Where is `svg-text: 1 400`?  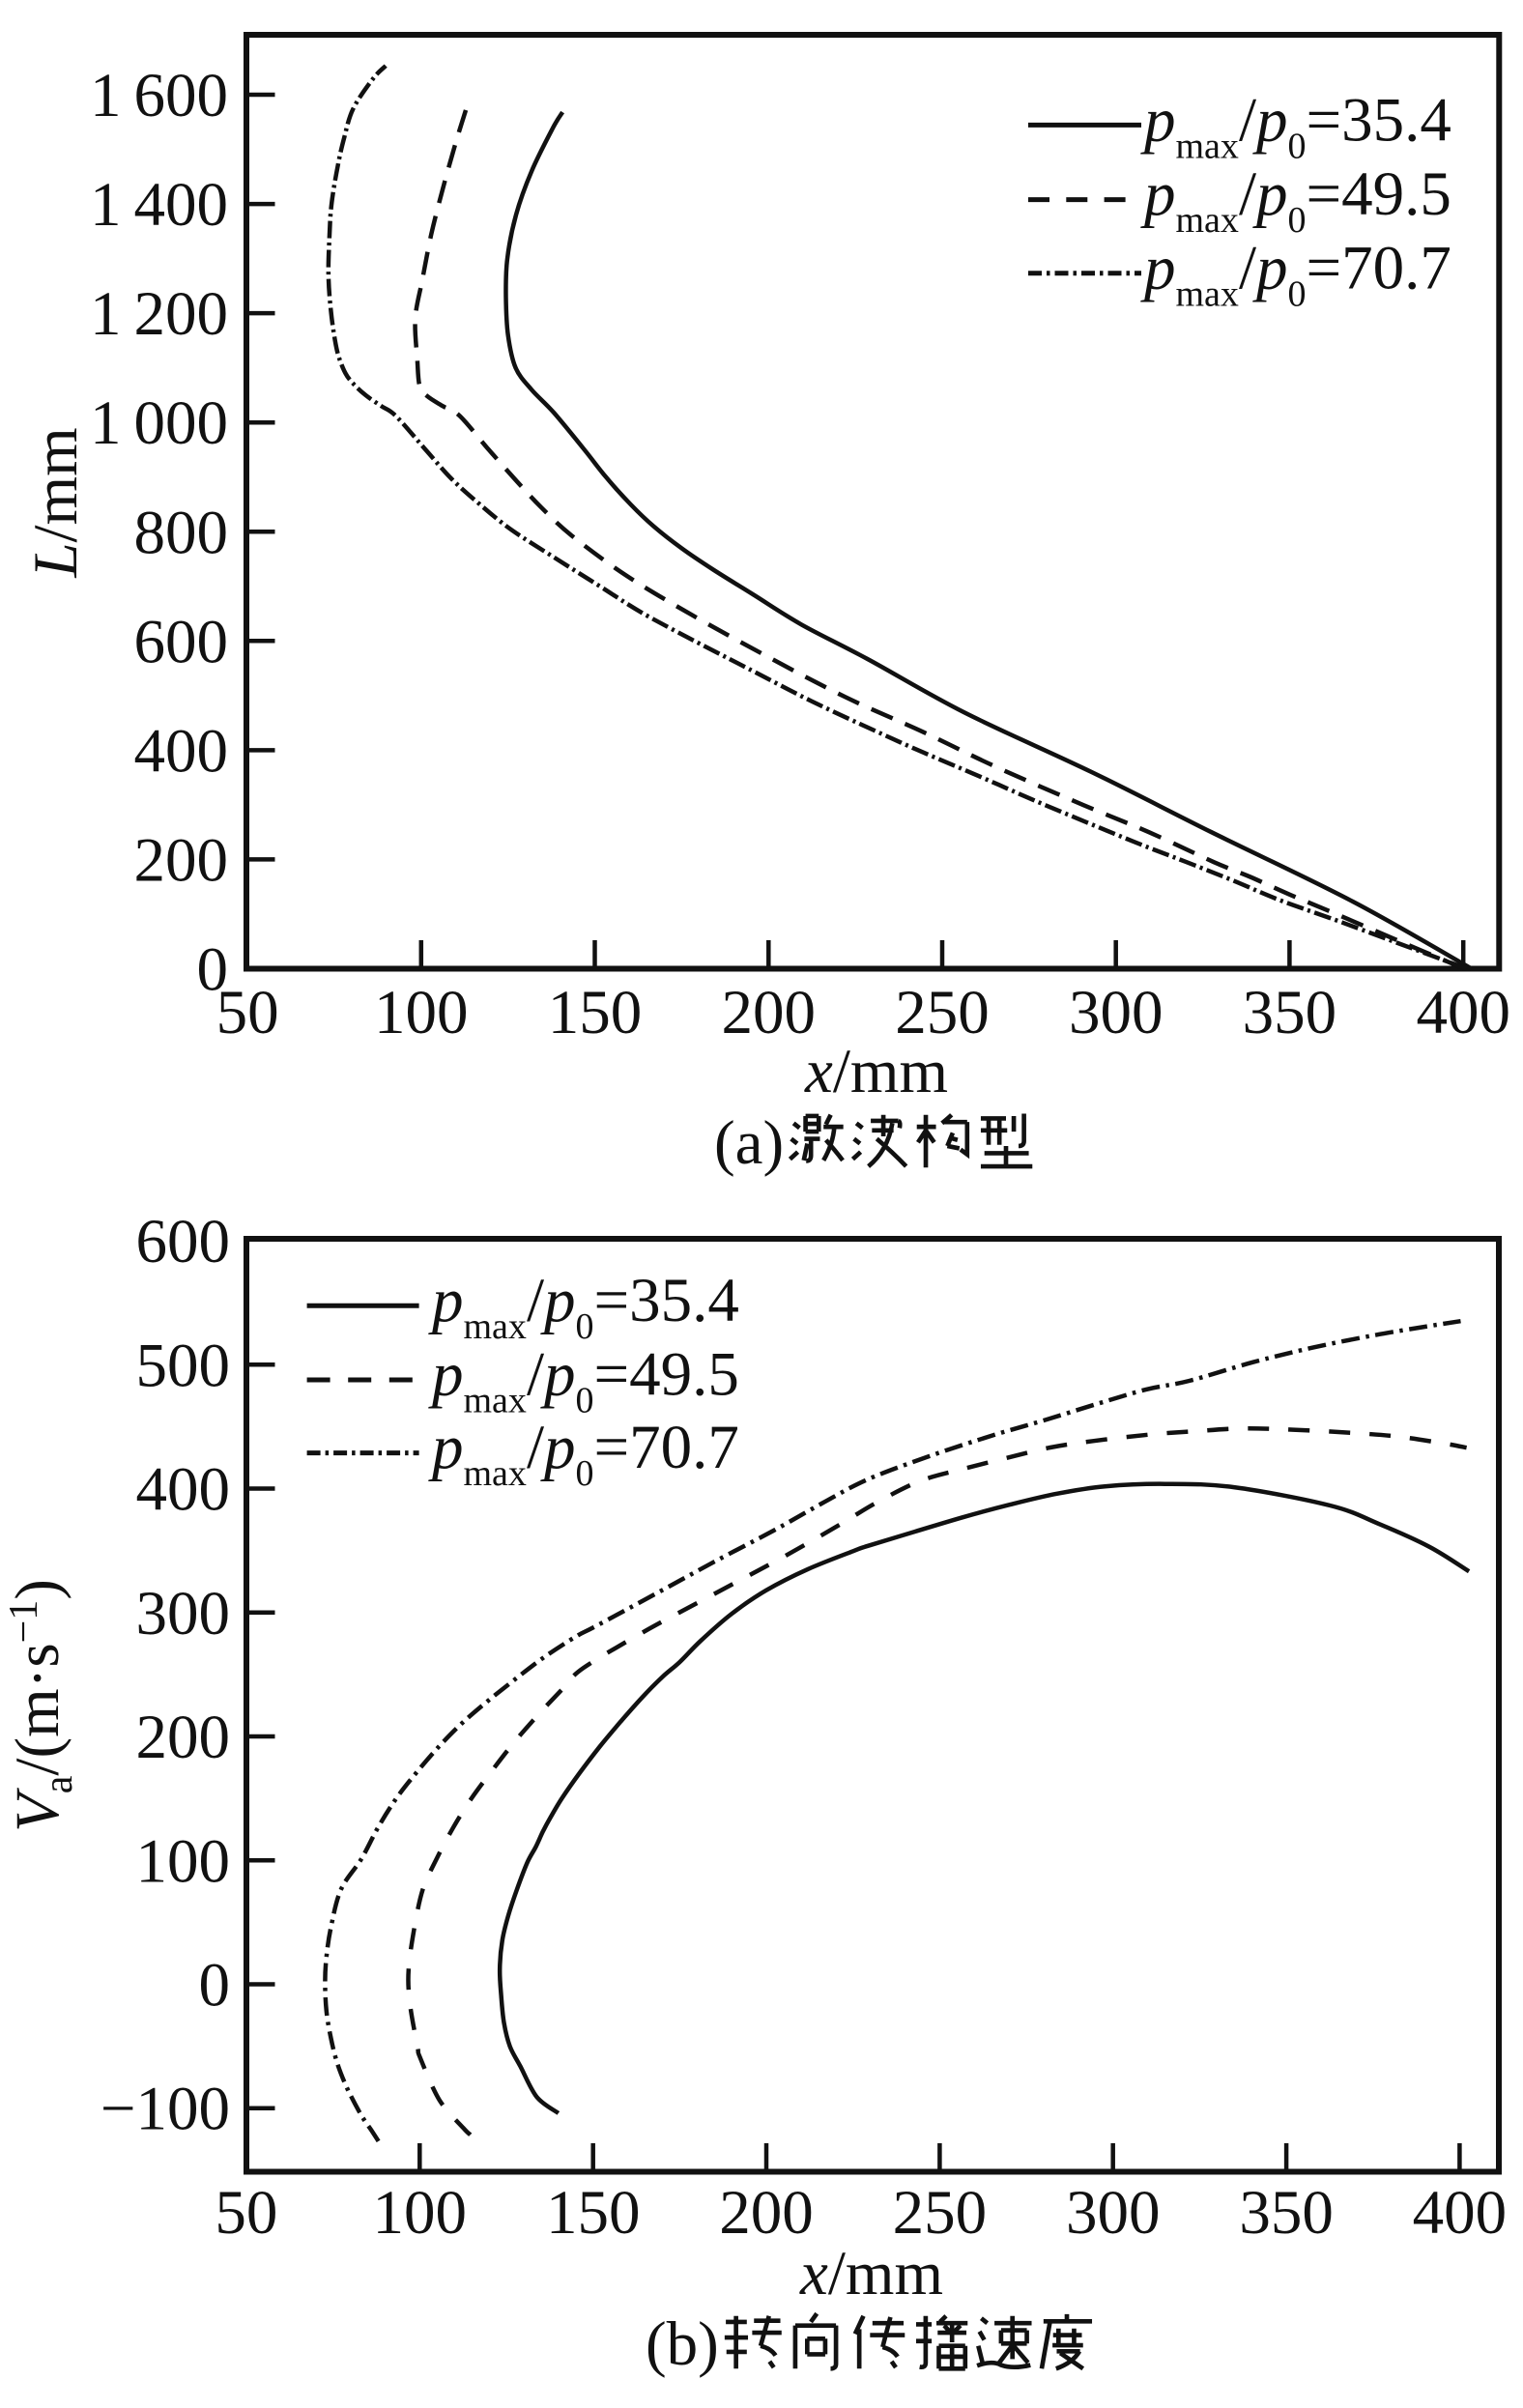
svg-text: 1 400 is located at coordinates (159, 205).